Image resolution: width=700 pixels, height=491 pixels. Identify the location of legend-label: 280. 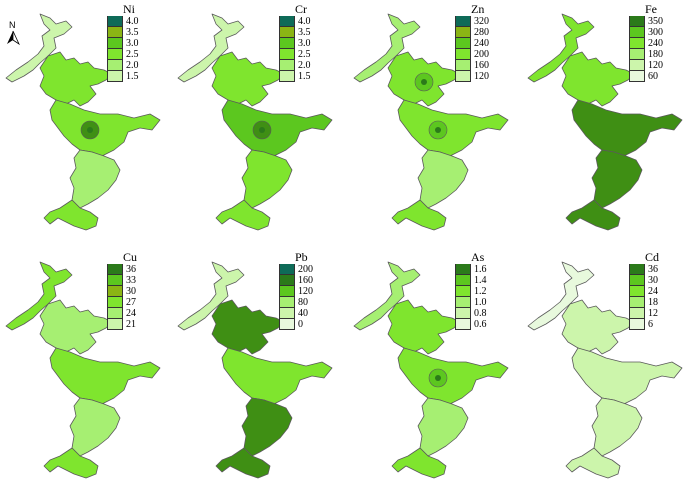
(481, 32).